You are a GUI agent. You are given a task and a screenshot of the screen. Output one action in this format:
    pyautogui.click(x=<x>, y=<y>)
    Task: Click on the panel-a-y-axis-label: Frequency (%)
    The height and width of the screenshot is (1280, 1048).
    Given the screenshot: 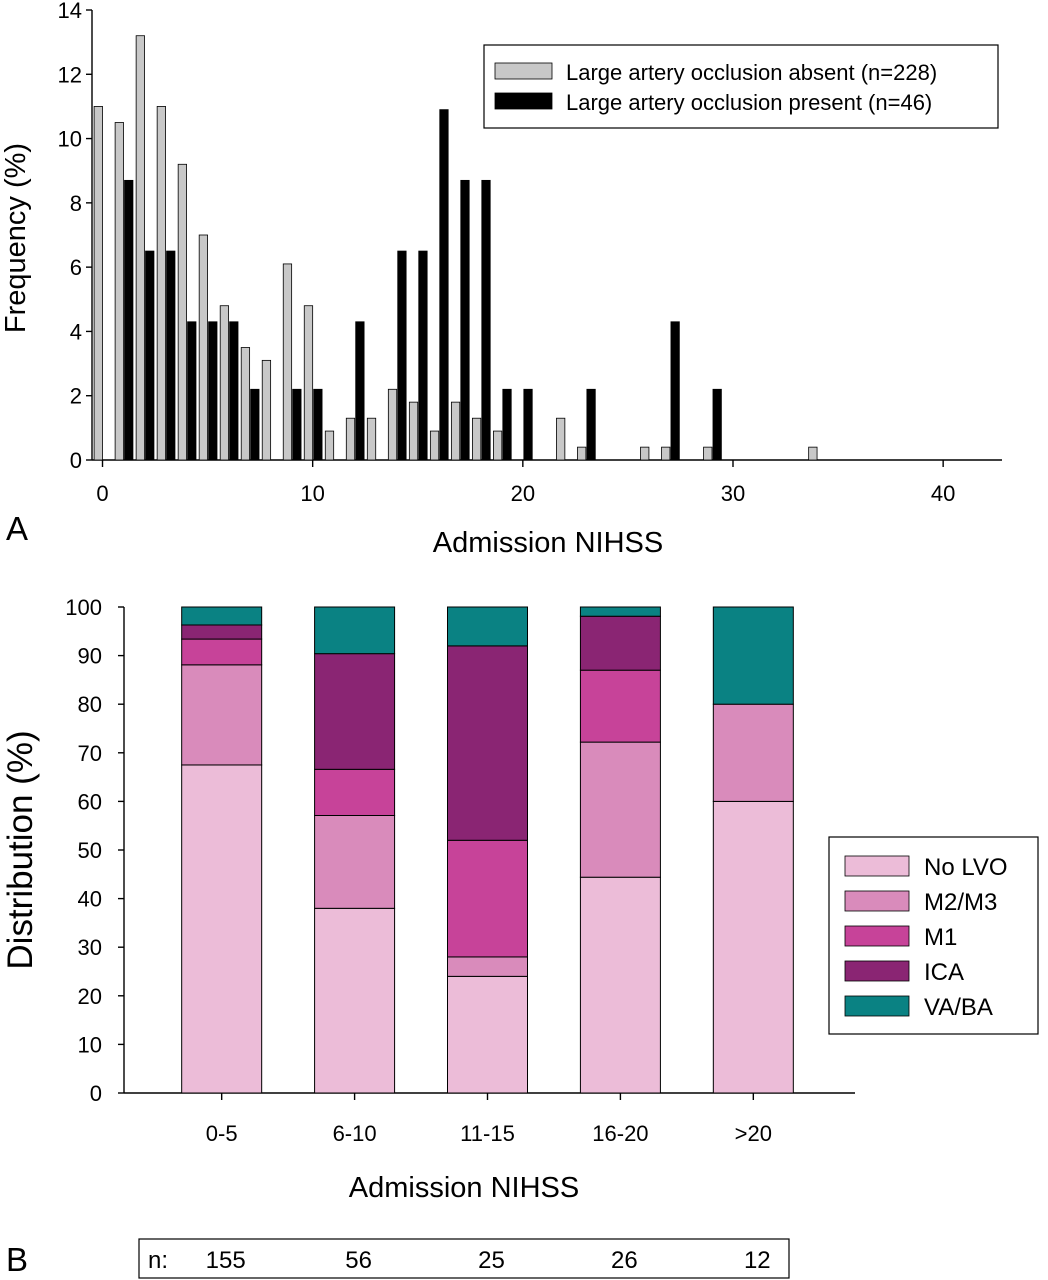 What is the action you would take?
    pyautogui.click(x=16, y=238)
    